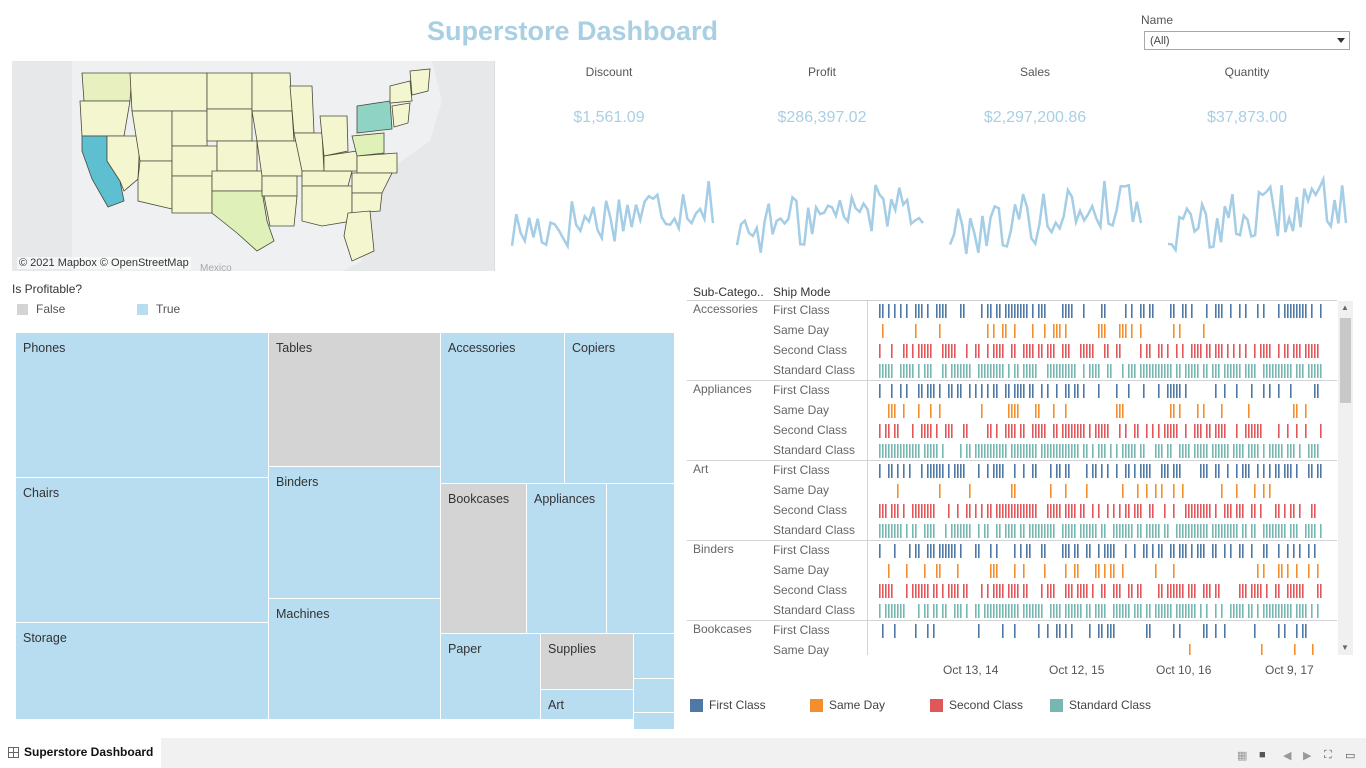 This screenshot has height=768, width=1366. I want to click on presentation-icon: ▭, so click(1350, 756).